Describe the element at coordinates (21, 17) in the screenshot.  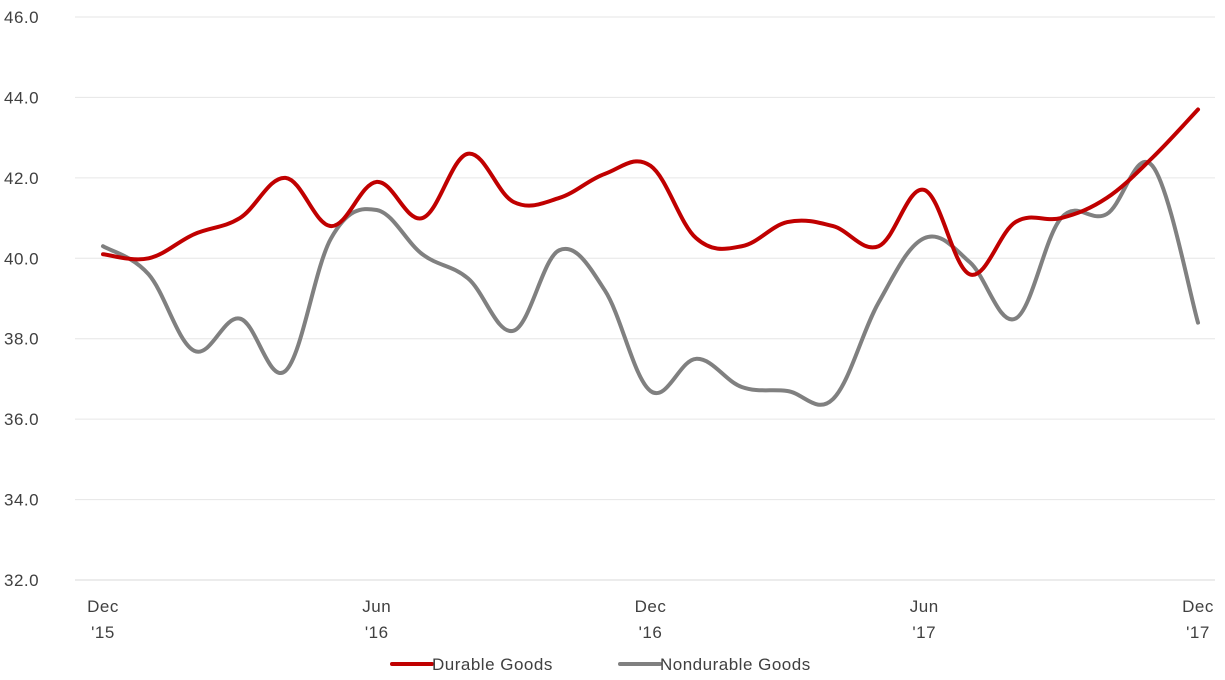
I see `y-tick-label: 46.0` at that location.